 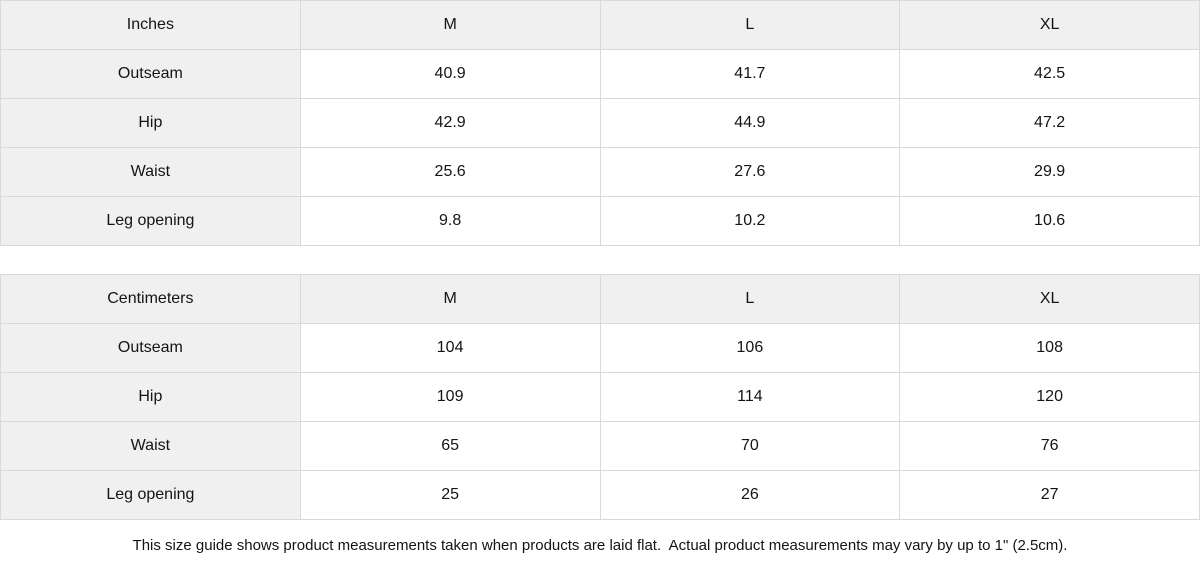 What do you see at coordinates (450, 348) in the screenshot?
I see `measurement-cell: 104` at bounding box center [450, 348].